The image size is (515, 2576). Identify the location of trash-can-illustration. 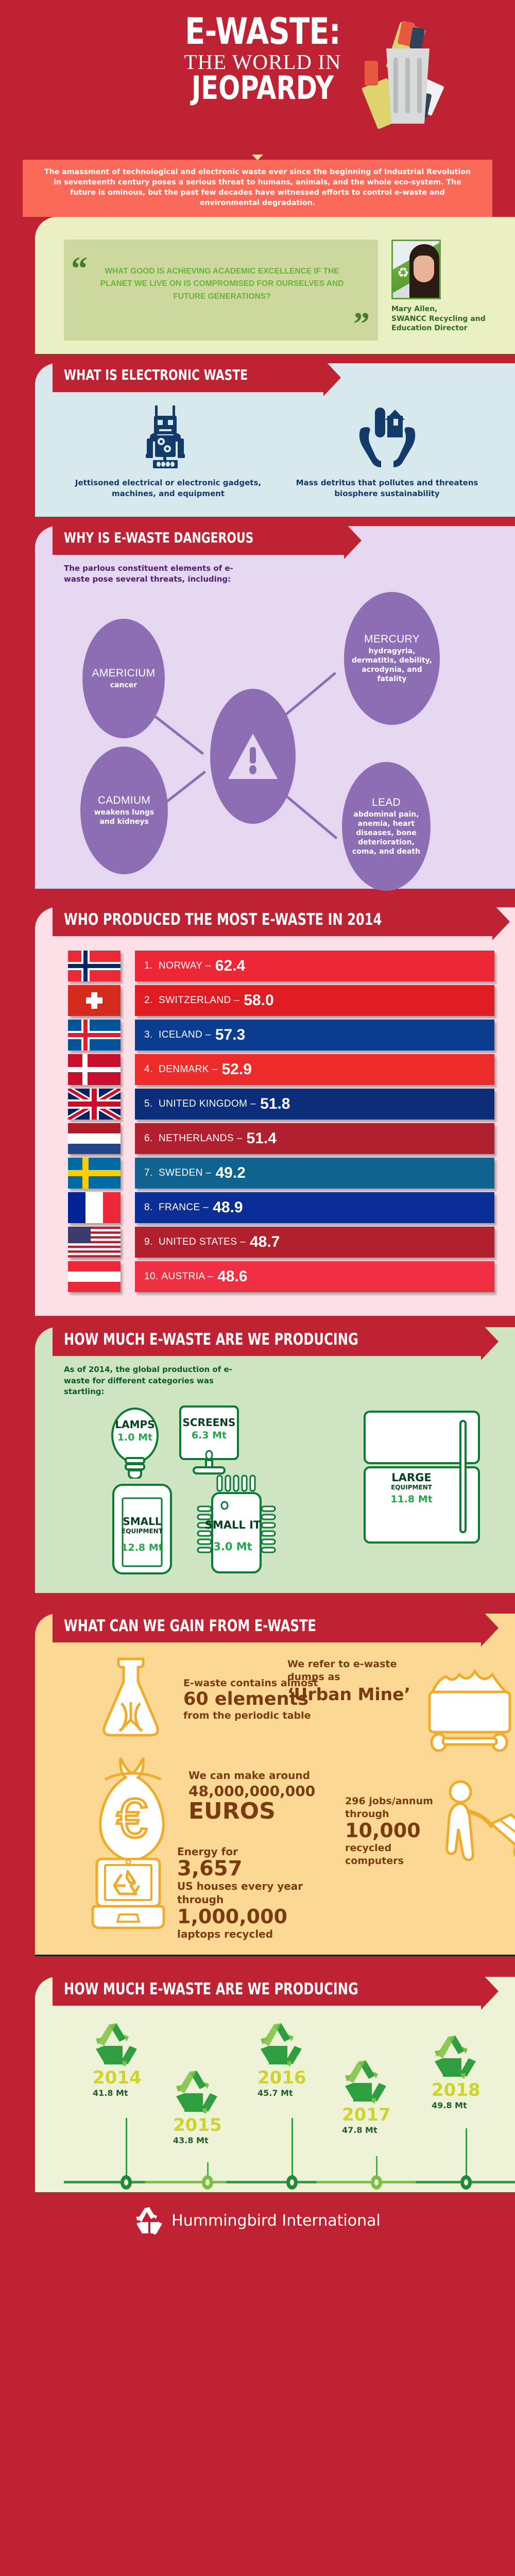
(403, 75).